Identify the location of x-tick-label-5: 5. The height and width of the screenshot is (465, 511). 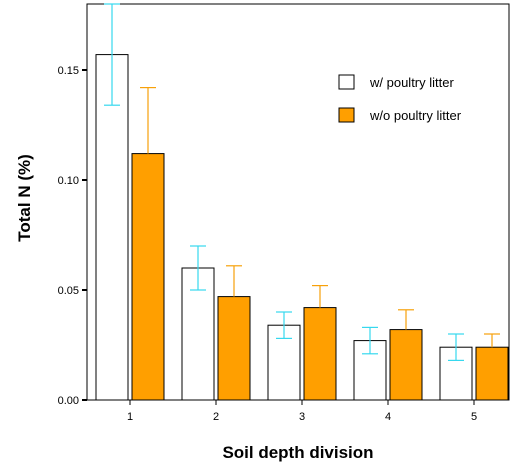
(474, 417).